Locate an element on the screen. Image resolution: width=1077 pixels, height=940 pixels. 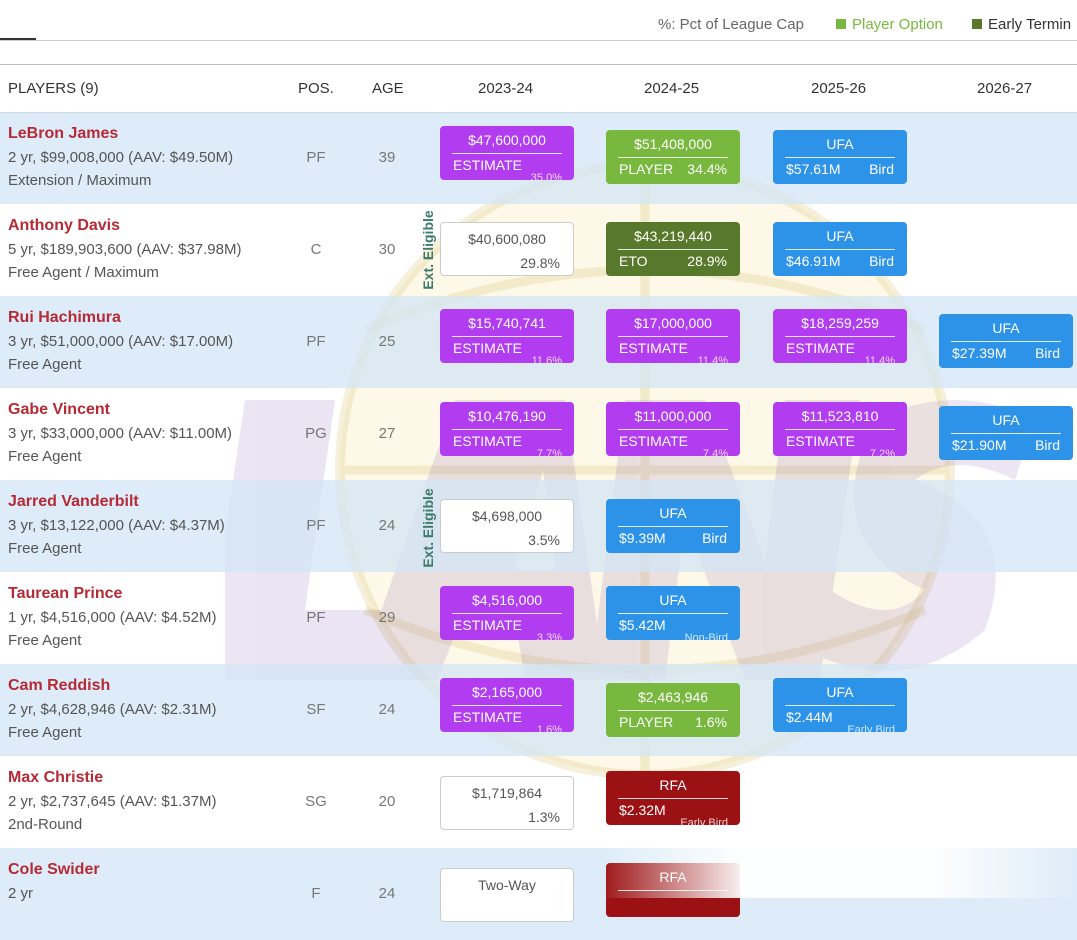
season-header-2025-26: 2025-26 is located at coordinates (839, 88).